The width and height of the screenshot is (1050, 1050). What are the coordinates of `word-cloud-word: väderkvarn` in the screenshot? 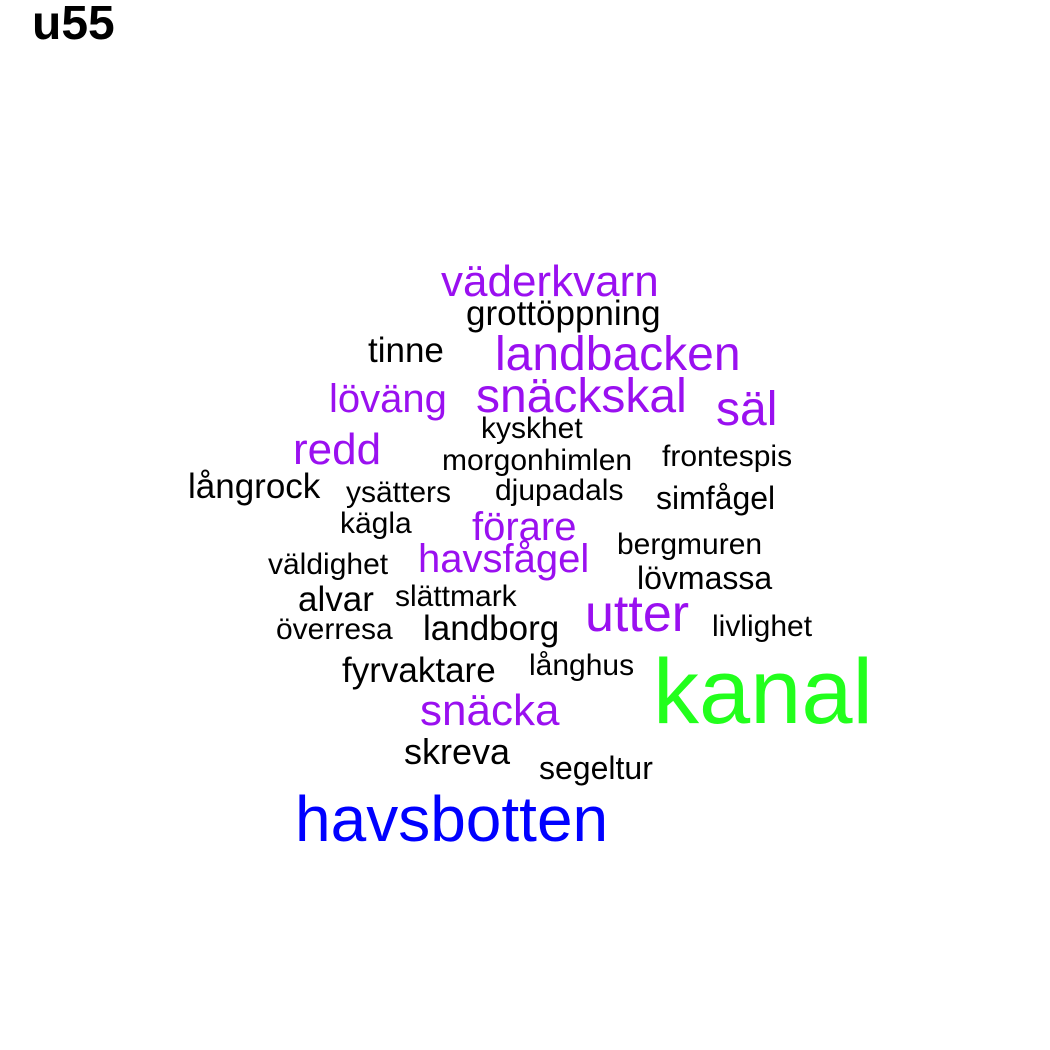 It's located at (550, 281).